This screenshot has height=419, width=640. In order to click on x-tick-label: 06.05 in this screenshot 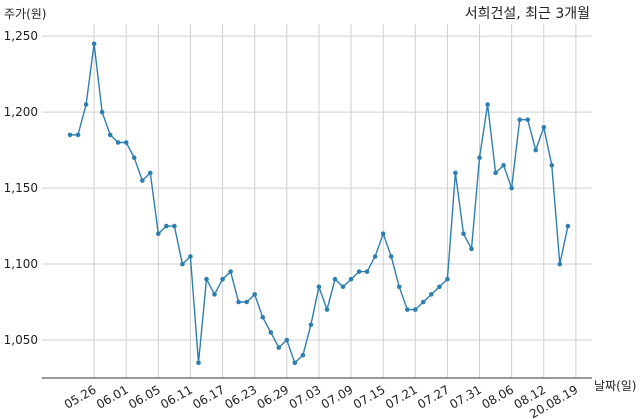, I will do `click(144, 396)`.